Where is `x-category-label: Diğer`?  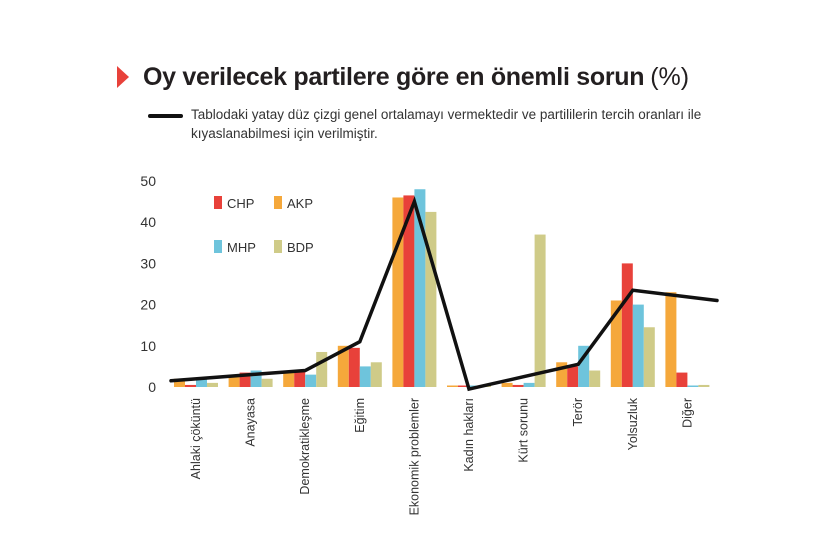 x-category-label: Diğer is located at coordinates (687, 413).